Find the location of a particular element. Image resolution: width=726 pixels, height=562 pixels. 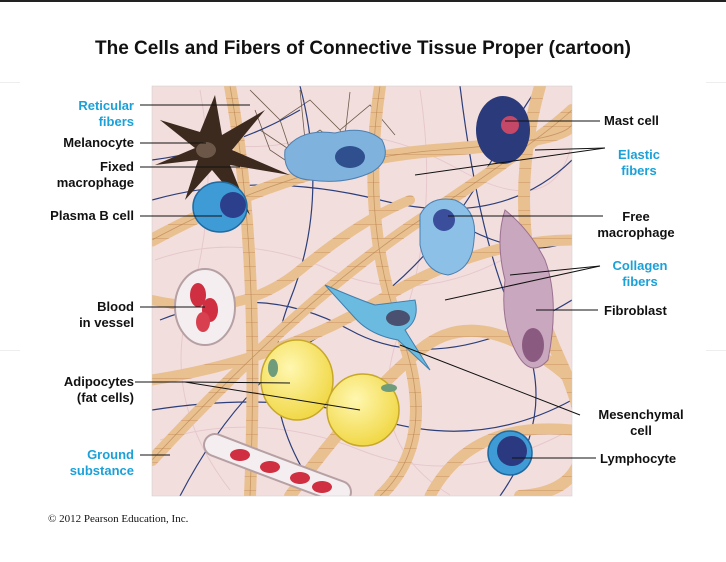

label-lymphocyte: Lymphocyte is located at coordinates (638, 458).